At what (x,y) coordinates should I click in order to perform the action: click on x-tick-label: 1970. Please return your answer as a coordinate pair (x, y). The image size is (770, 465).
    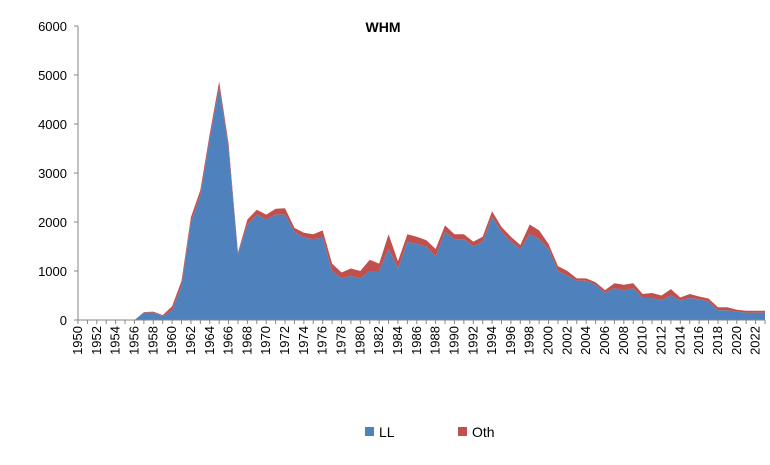
    Looking at the image, I should click on (265, 340).